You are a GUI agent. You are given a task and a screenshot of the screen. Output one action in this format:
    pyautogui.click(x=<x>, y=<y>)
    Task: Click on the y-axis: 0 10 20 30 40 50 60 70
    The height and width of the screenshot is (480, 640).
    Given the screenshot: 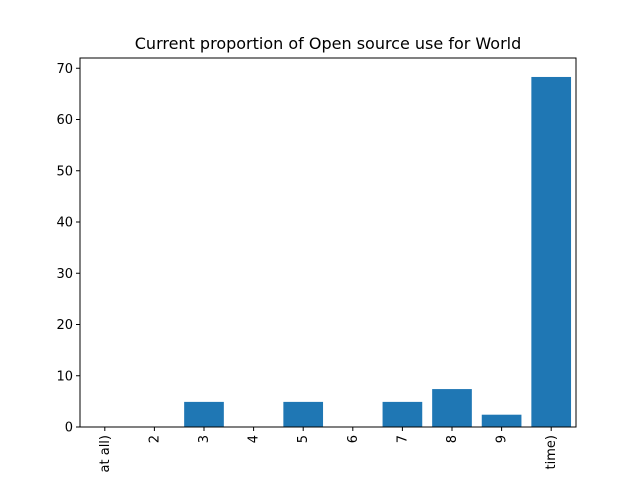 What is the action you would take?
    pyautogui.click(x=68, y=249)
    